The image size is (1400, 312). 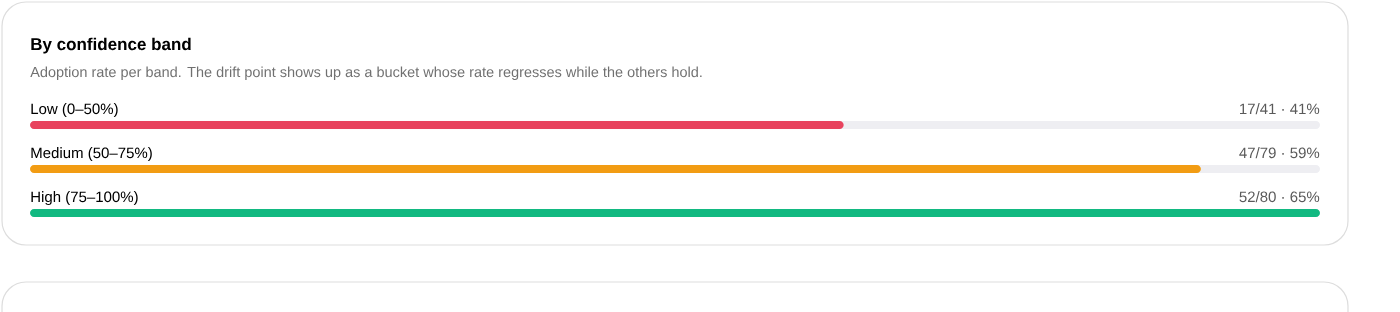 I want to click on data-label: 47/79 · 59%, so click(x=1279, y=153).